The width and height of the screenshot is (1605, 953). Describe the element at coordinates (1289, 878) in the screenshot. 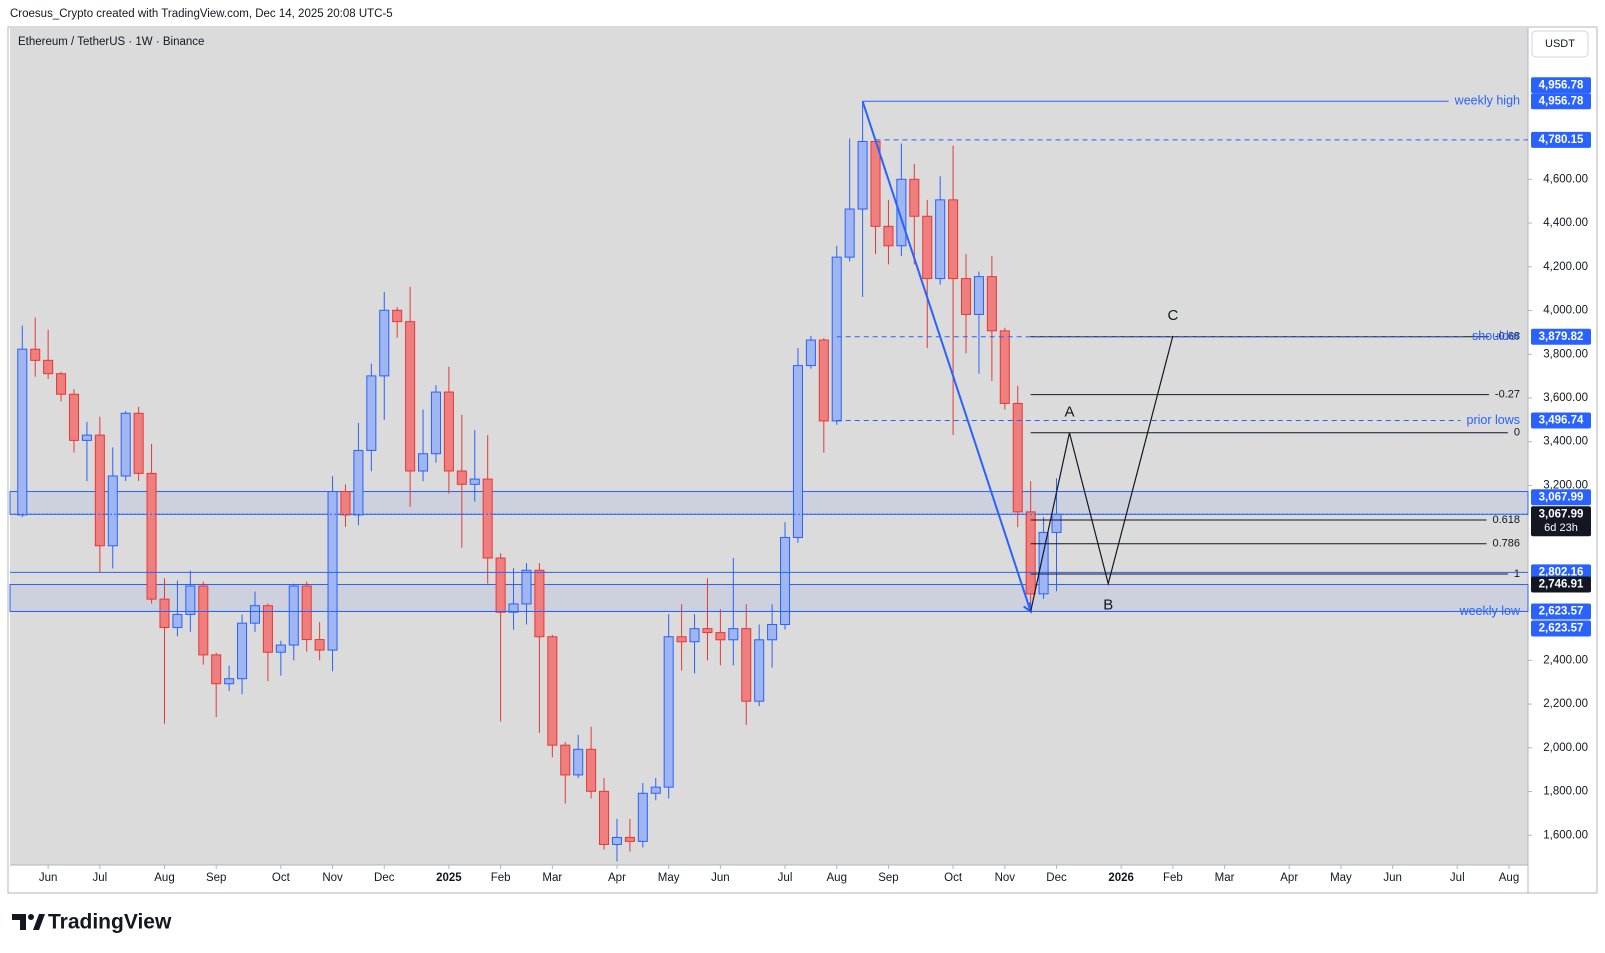

I see `x-tick-label: Apr` at that location.